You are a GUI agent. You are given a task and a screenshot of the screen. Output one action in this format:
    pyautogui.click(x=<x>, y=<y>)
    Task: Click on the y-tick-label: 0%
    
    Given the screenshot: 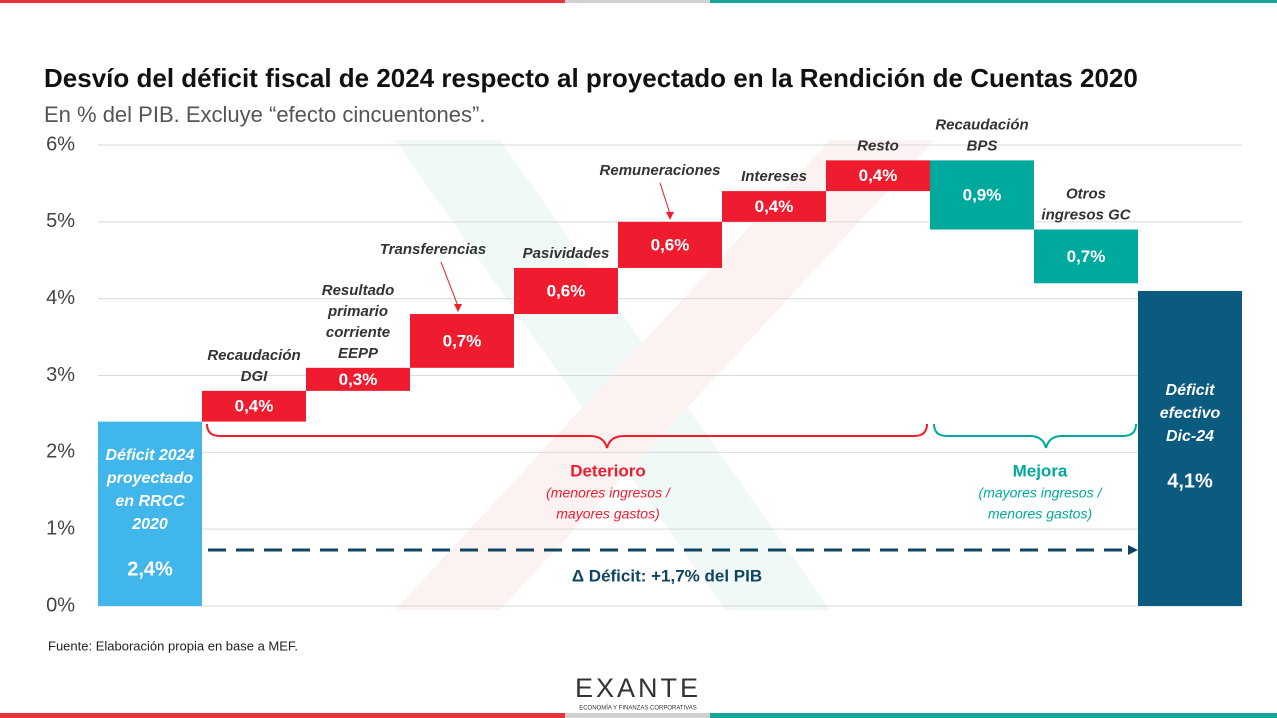 What is the action you would take?
    pyautogui.click(x=60, y=605)
    